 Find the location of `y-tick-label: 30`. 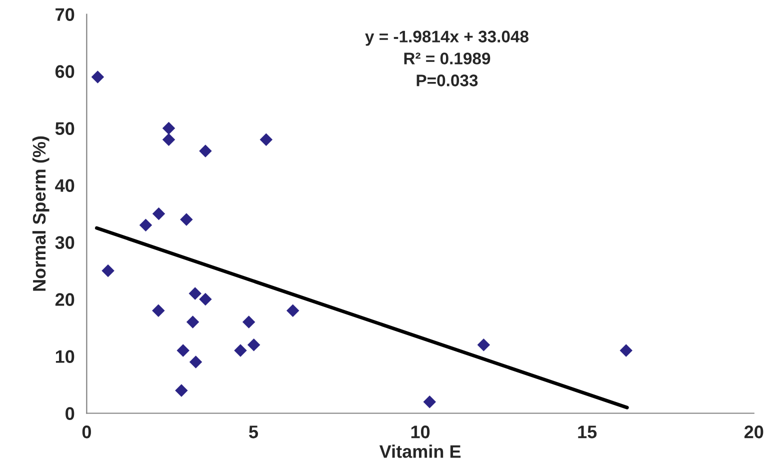

y-tick-label: 30 is located at coordinates (64, 242).